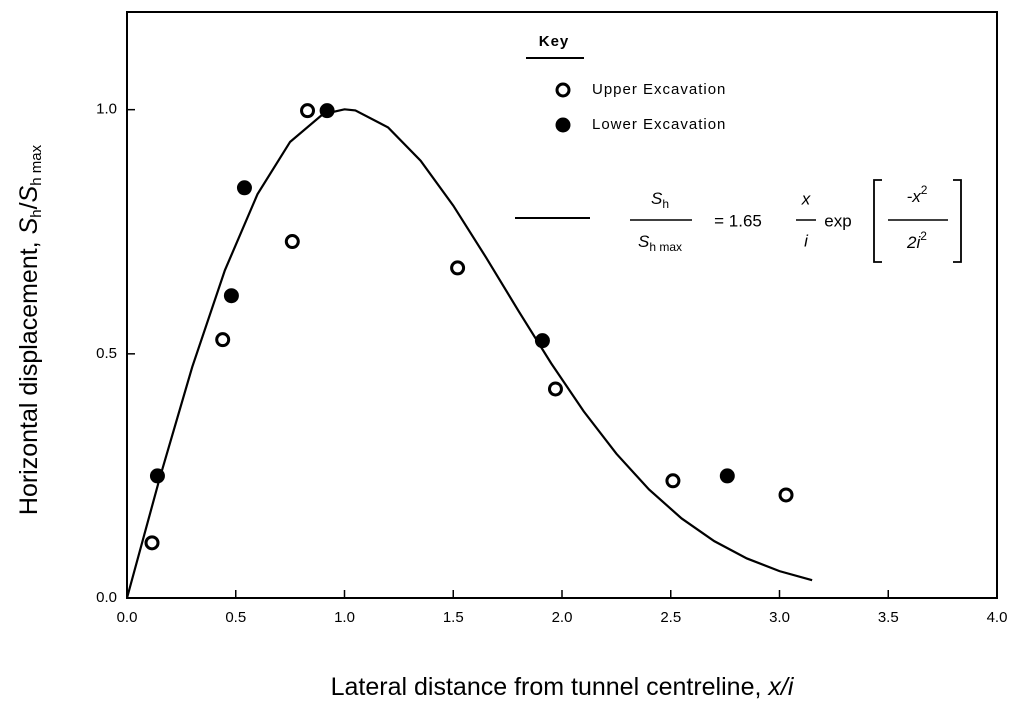 This screenshot has width=1022, height=709. I want to click on equation: Sh Sh max = 1.65 x i exp -x2 2i2, so click(796, 221).